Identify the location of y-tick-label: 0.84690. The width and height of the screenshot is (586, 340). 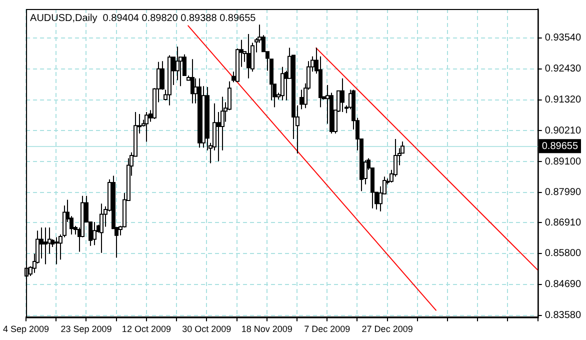
(563, 284).